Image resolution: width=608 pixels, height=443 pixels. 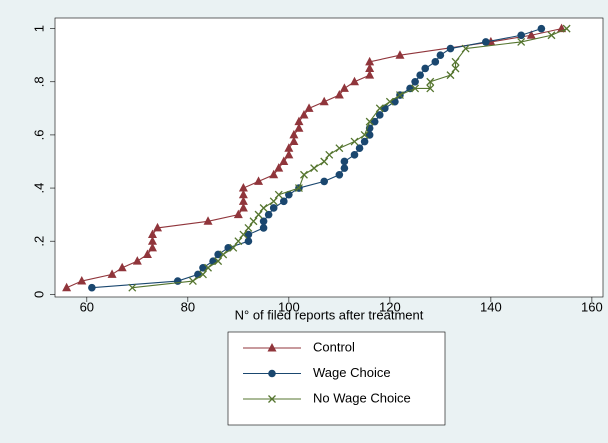 I want to click on y-tick-label: 1, so click(x=38, y=28).